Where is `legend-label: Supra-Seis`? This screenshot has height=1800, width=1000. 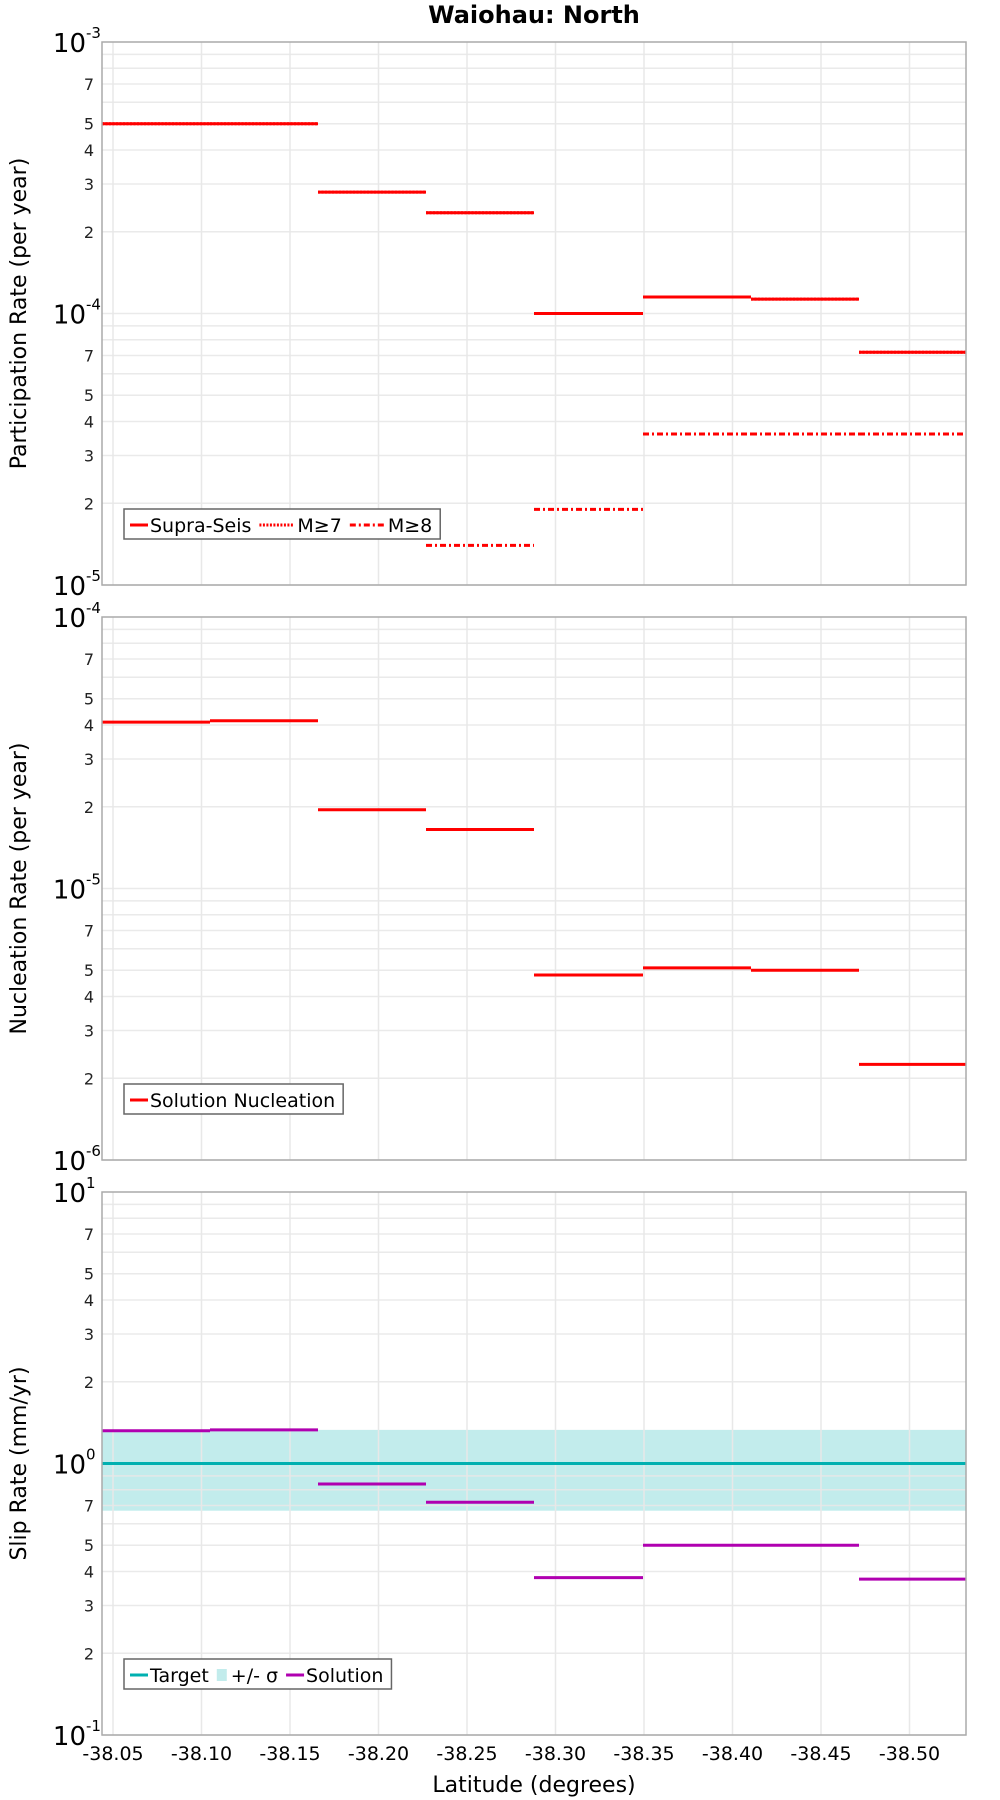
legend-label: Supra-Seis is located at coordinates (200, 526).